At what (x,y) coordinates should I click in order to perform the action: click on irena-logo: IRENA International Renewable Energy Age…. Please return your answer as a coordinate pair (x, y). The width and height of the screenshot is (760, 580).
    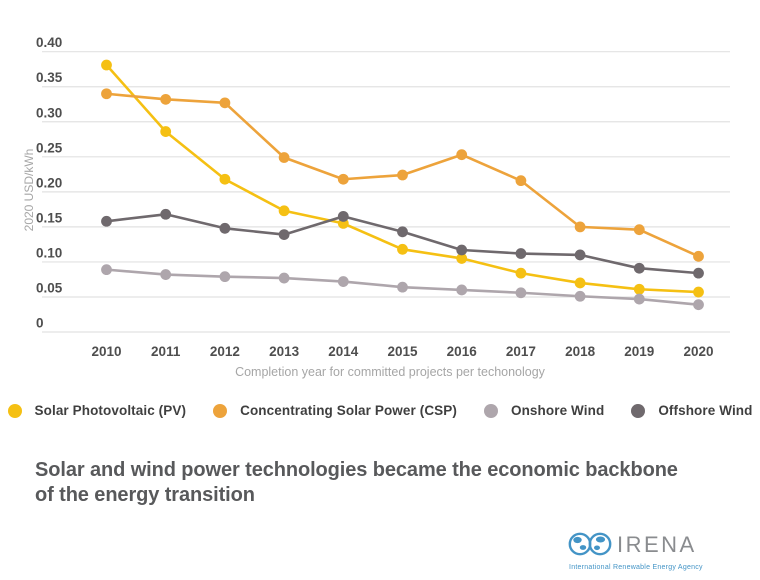
    Looking at the image, I should click on (647, 550).